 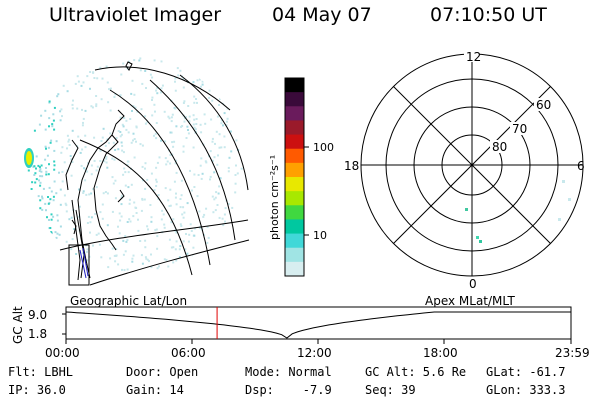 What do you see at coordinates (155, 390) in the screenshot?
I see `info-gain: Gain: 14` at bounding box center [155, 390].